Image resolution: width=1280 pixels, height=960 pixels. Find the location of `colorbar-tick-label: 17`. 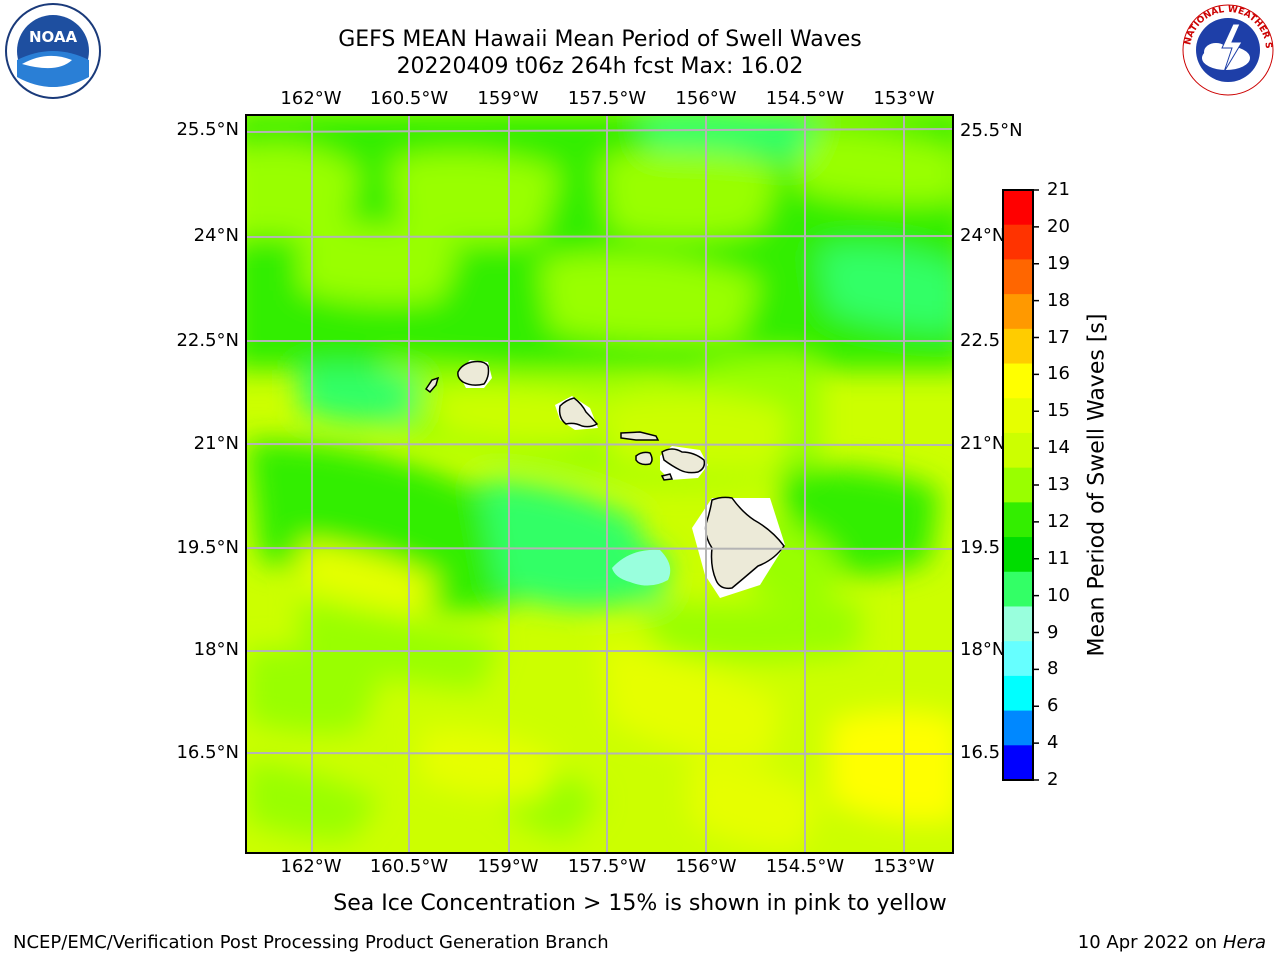

colorbar-tick-label: 17 is located at coordinates (1058, 337).